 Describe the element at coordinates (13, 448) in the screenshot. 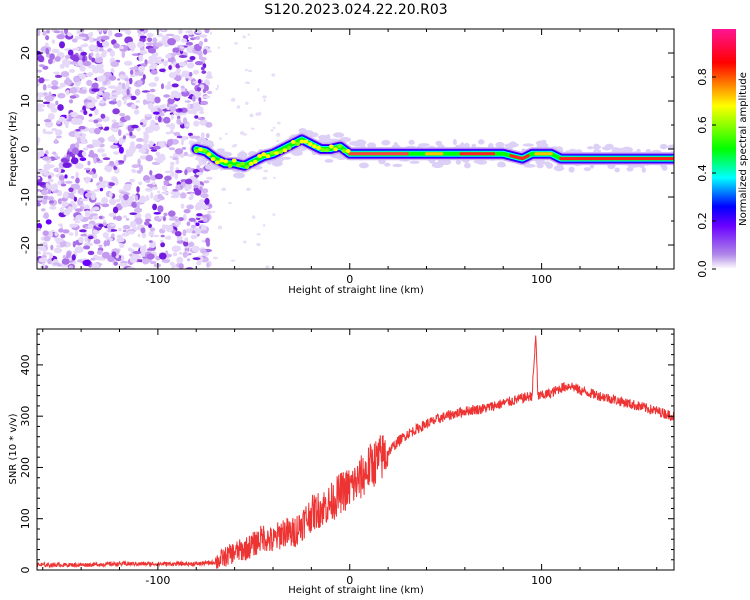

I see `snr-ylabel: SNR (10 * v/v)` at that location.